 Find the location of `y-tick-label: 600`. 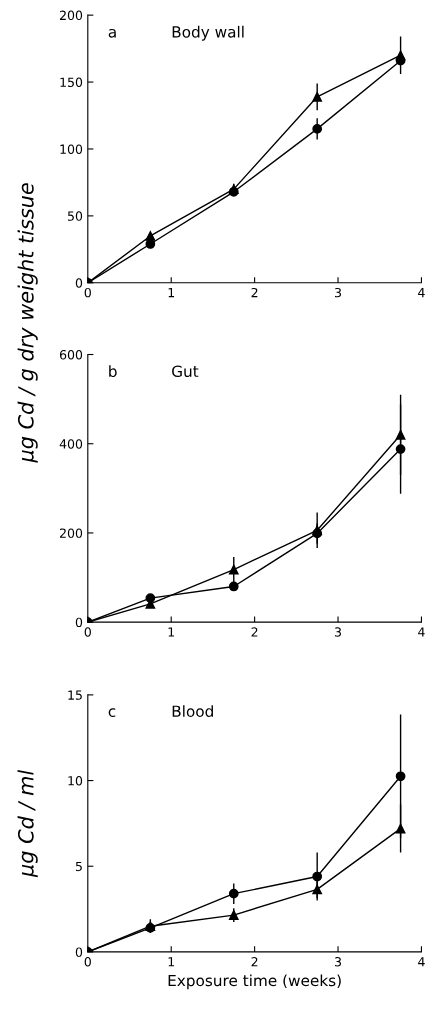

y-tick-label: 600 is located at coordinates (71, 354).